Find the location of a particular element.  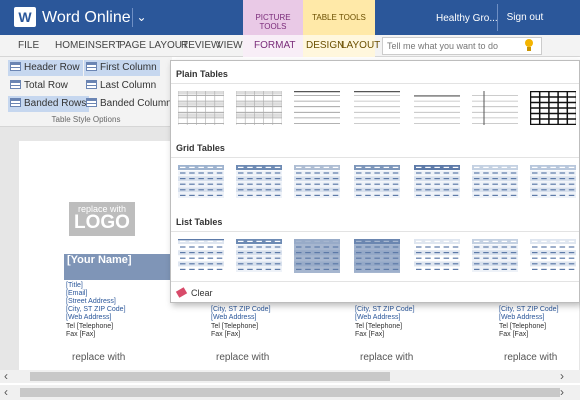

group-label: Table Style Options is located at coordinates (86, 119).